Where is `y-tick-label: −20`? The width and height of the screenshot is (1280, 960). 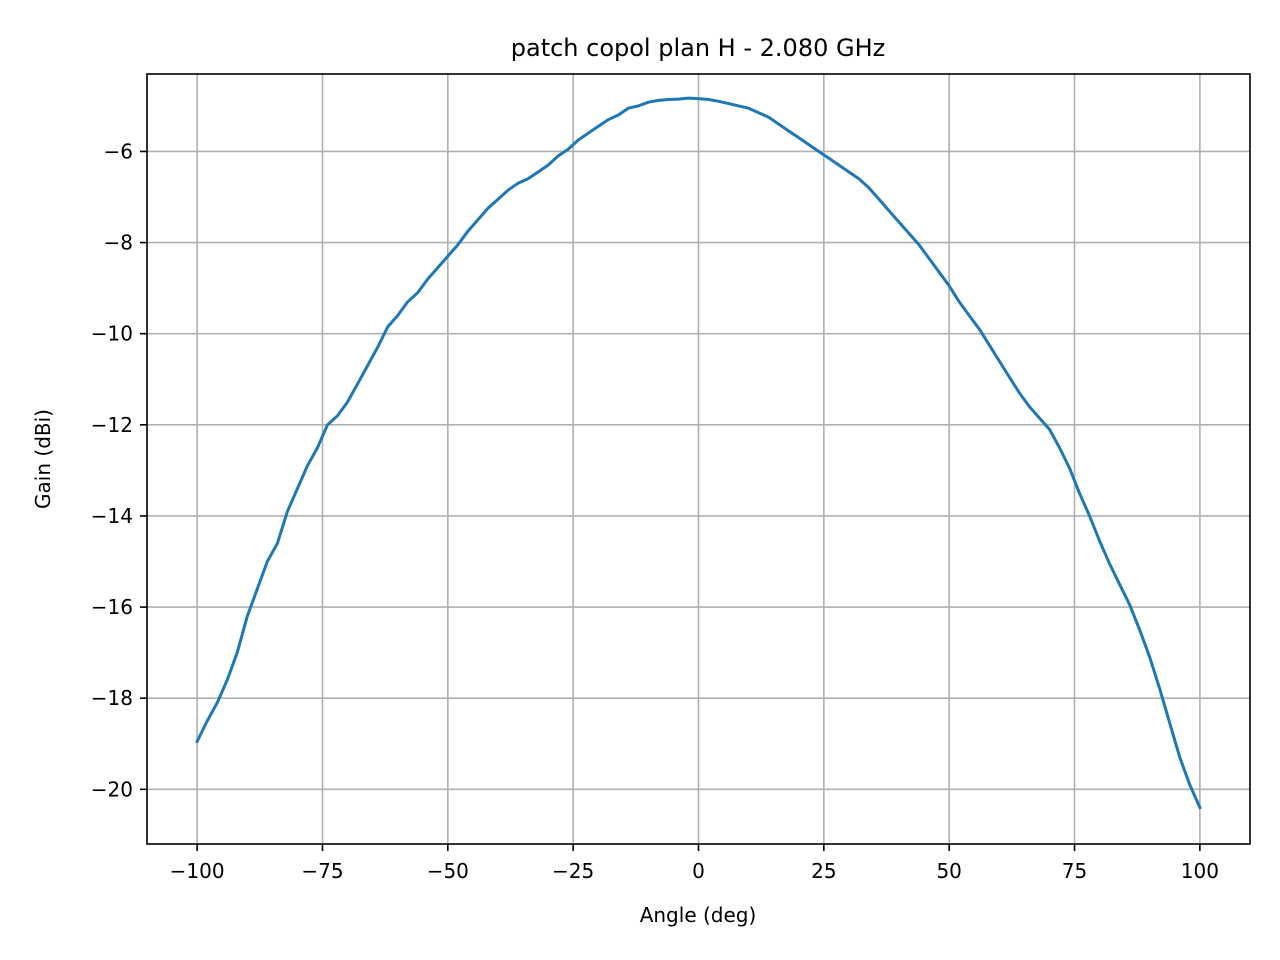
y-tick-label: −20 is located at coordinates (112, 789).